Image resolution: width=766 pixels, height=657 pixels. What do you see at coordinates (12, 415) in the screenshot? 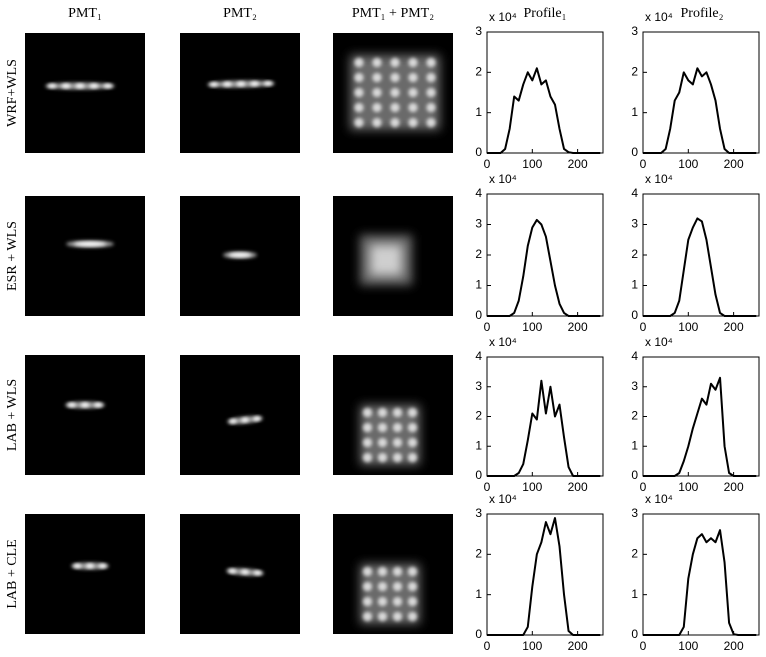
I see `row-label: LAB + WLS` at bounding box center [12, 415].